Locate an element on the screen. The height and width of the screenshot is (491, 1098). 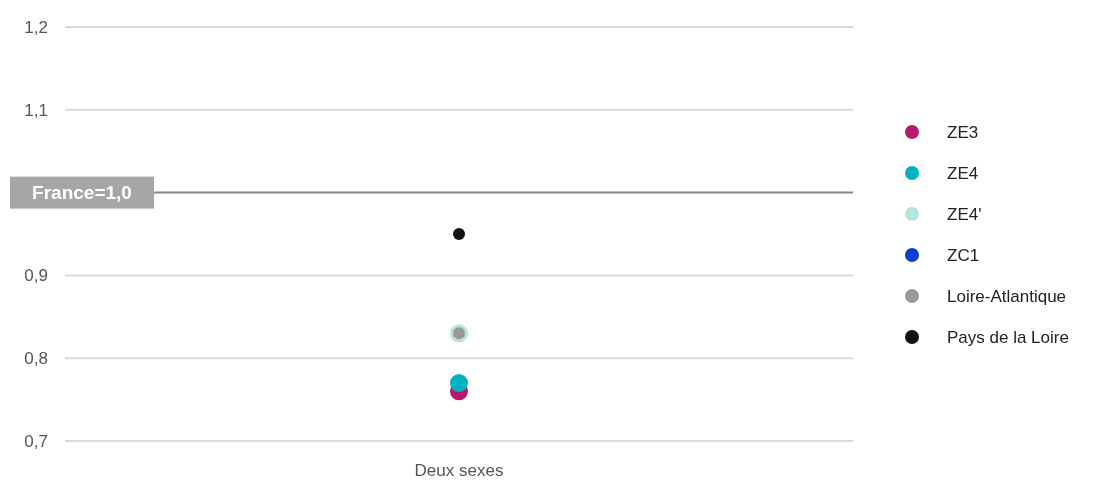
legend-label: ZE3 is located at coordinates (963, 132).